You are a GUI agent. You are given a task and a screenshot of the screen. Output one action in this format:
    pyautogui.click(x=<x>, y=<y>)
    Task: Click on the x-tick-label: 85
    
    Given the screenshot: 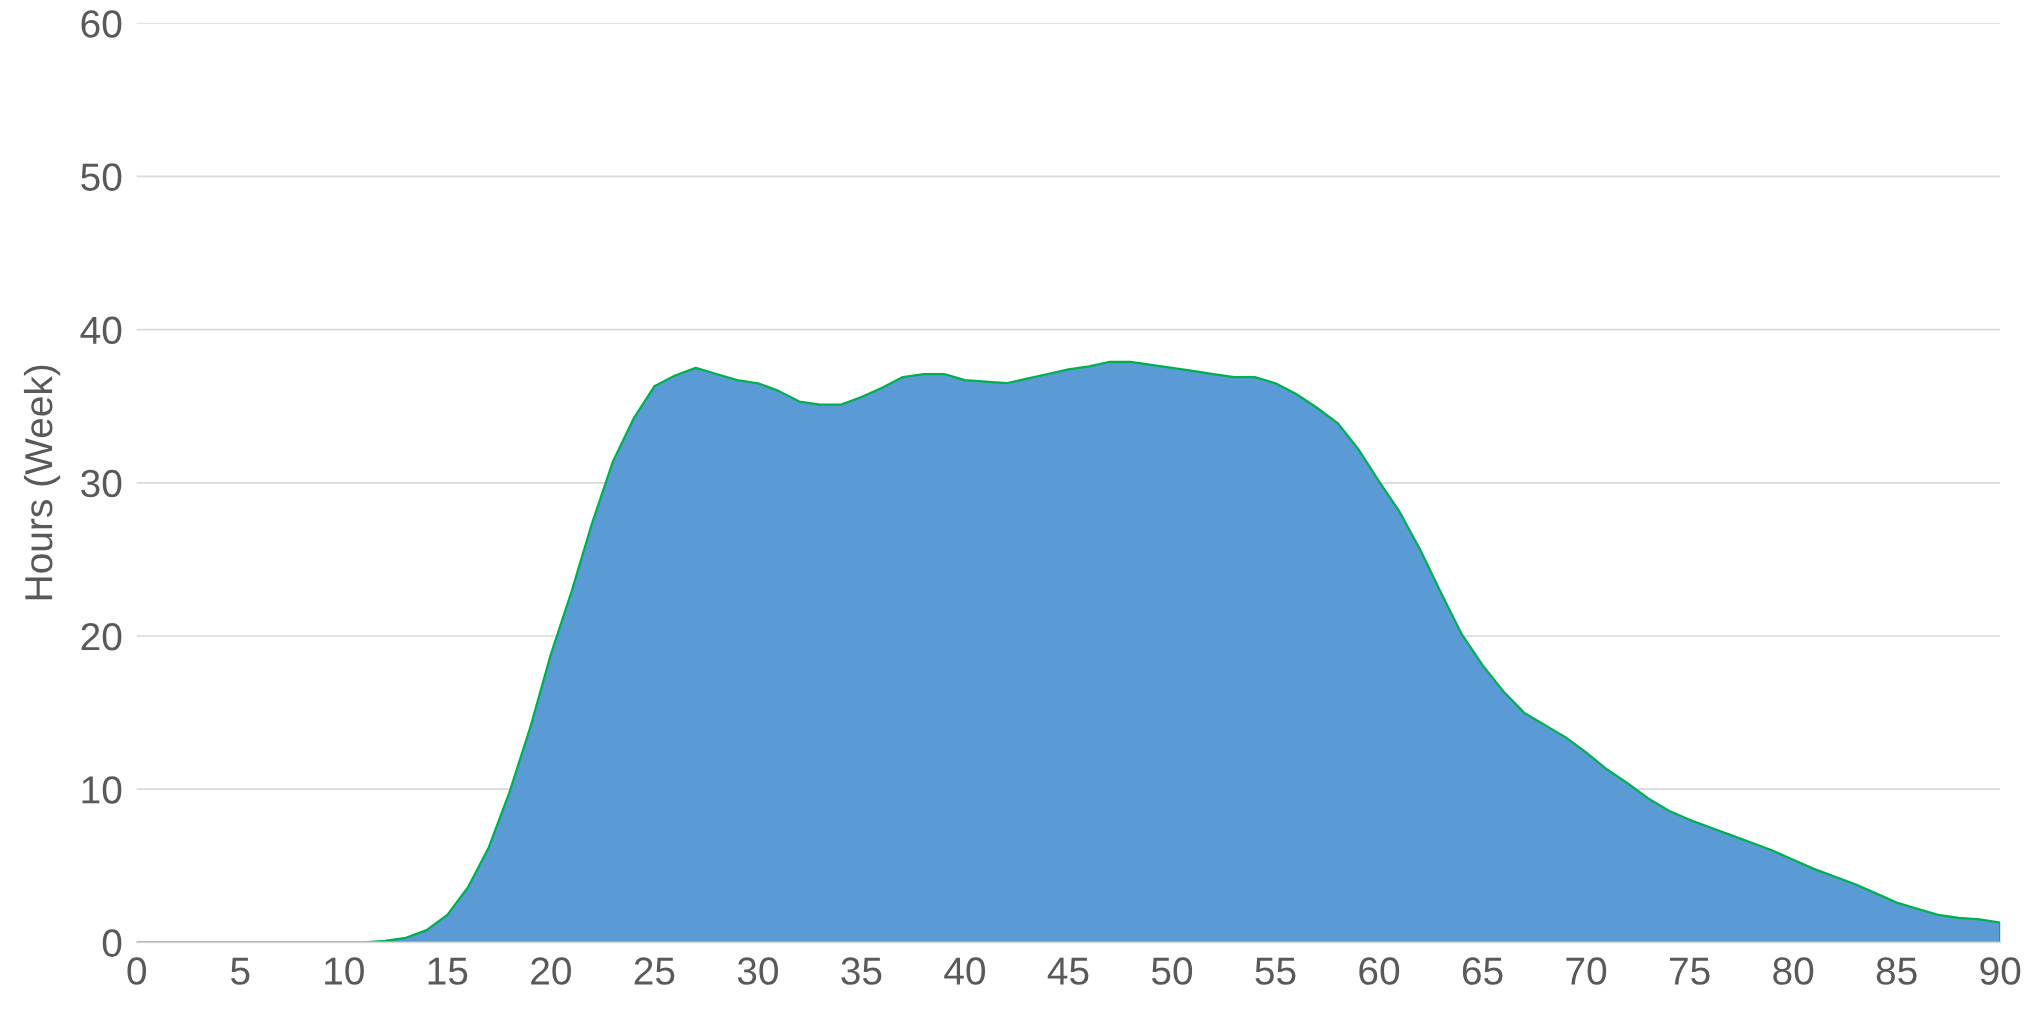 What is the action you would take?
    pyautogui.click(x=1896, y=971)
    